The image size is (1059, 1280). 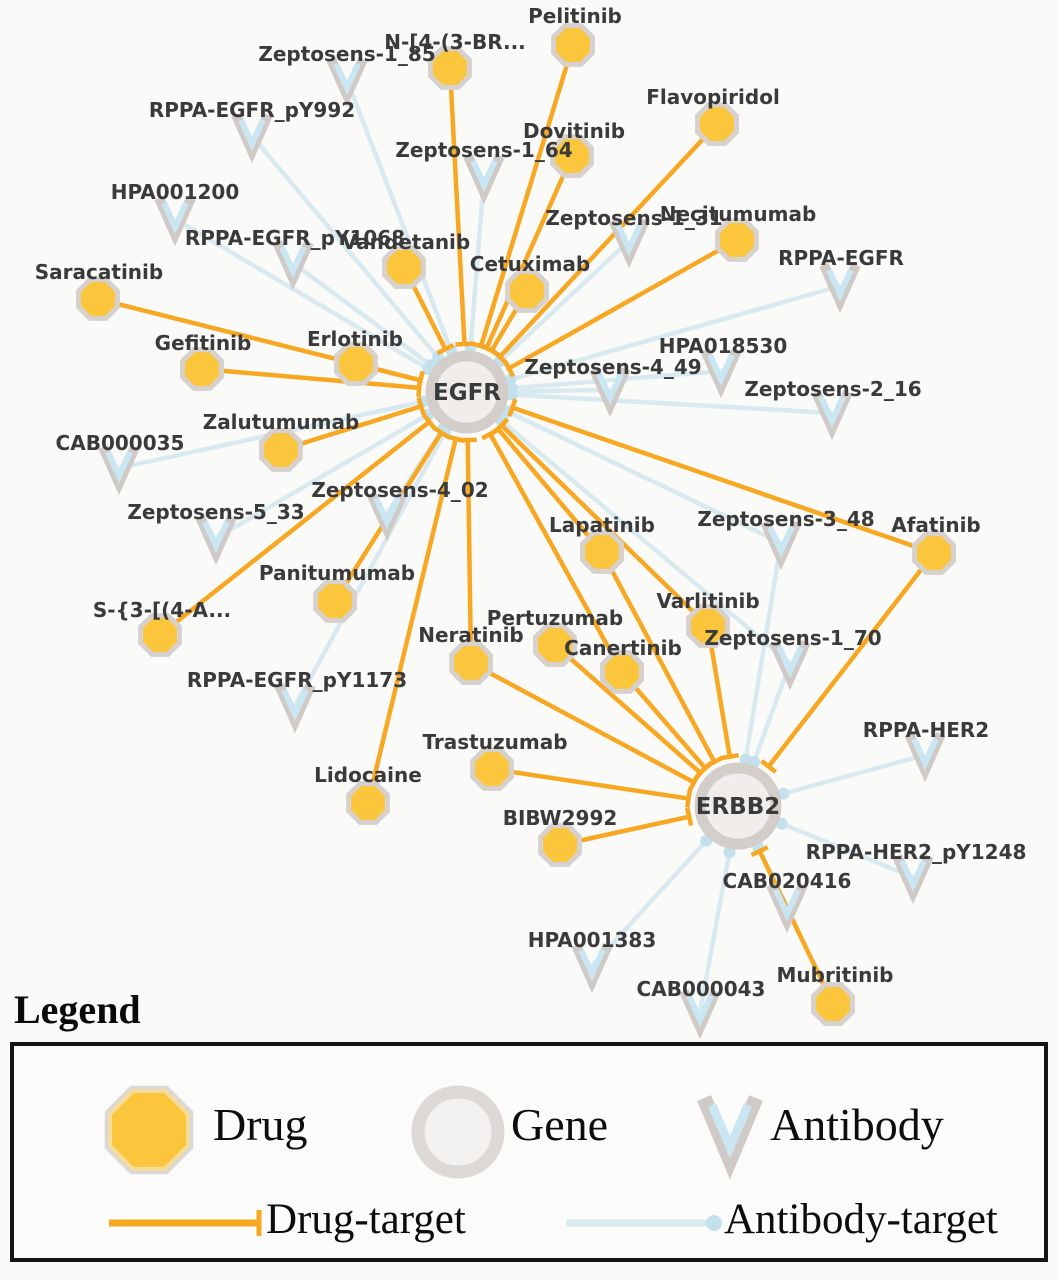 What do you see at coordinates (483, 150) in the screenshot?
I see `label-zep1_64: Zeptosens-1_64` at bounding box center [483, 150].